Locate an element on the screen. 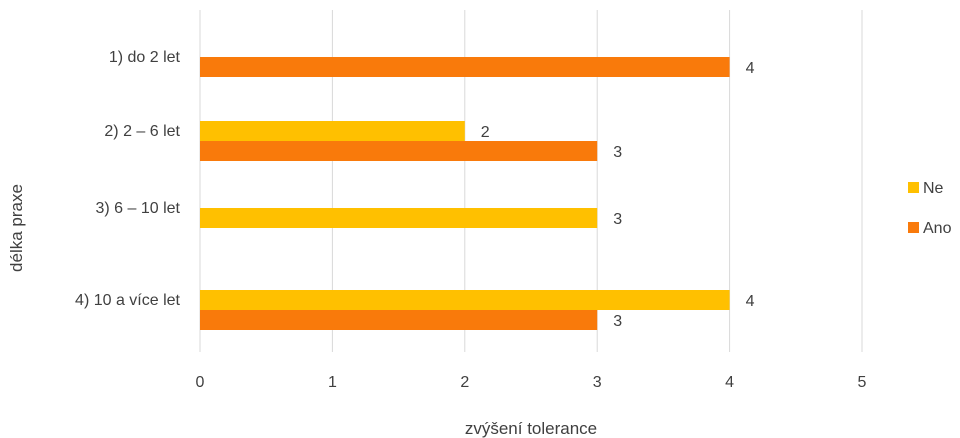  legend-label: Ano is located at coordinates (937, 228).